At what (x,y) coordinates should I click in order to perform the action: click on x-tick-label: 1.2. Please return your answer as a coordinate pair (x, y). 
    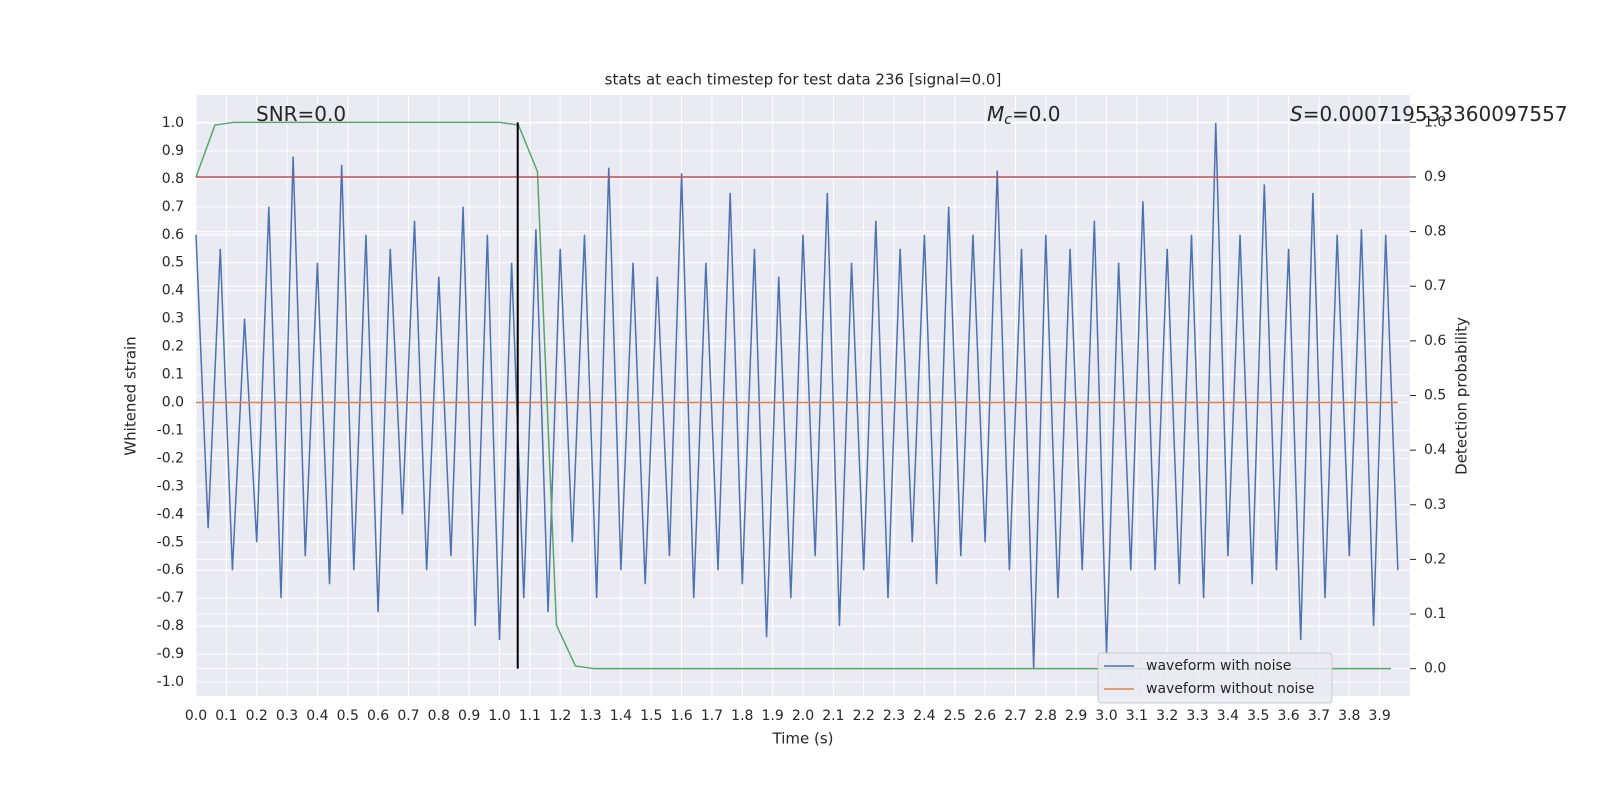
    Looking at the image, I should click on (560, 716).